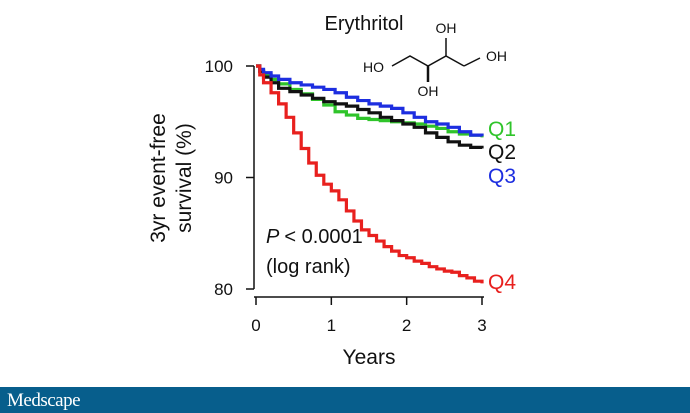 This screenshot has width=690, height=413. Describe the element at coordinates (428, 61) in the screenshot. I see `molecule-backbone` at that location.